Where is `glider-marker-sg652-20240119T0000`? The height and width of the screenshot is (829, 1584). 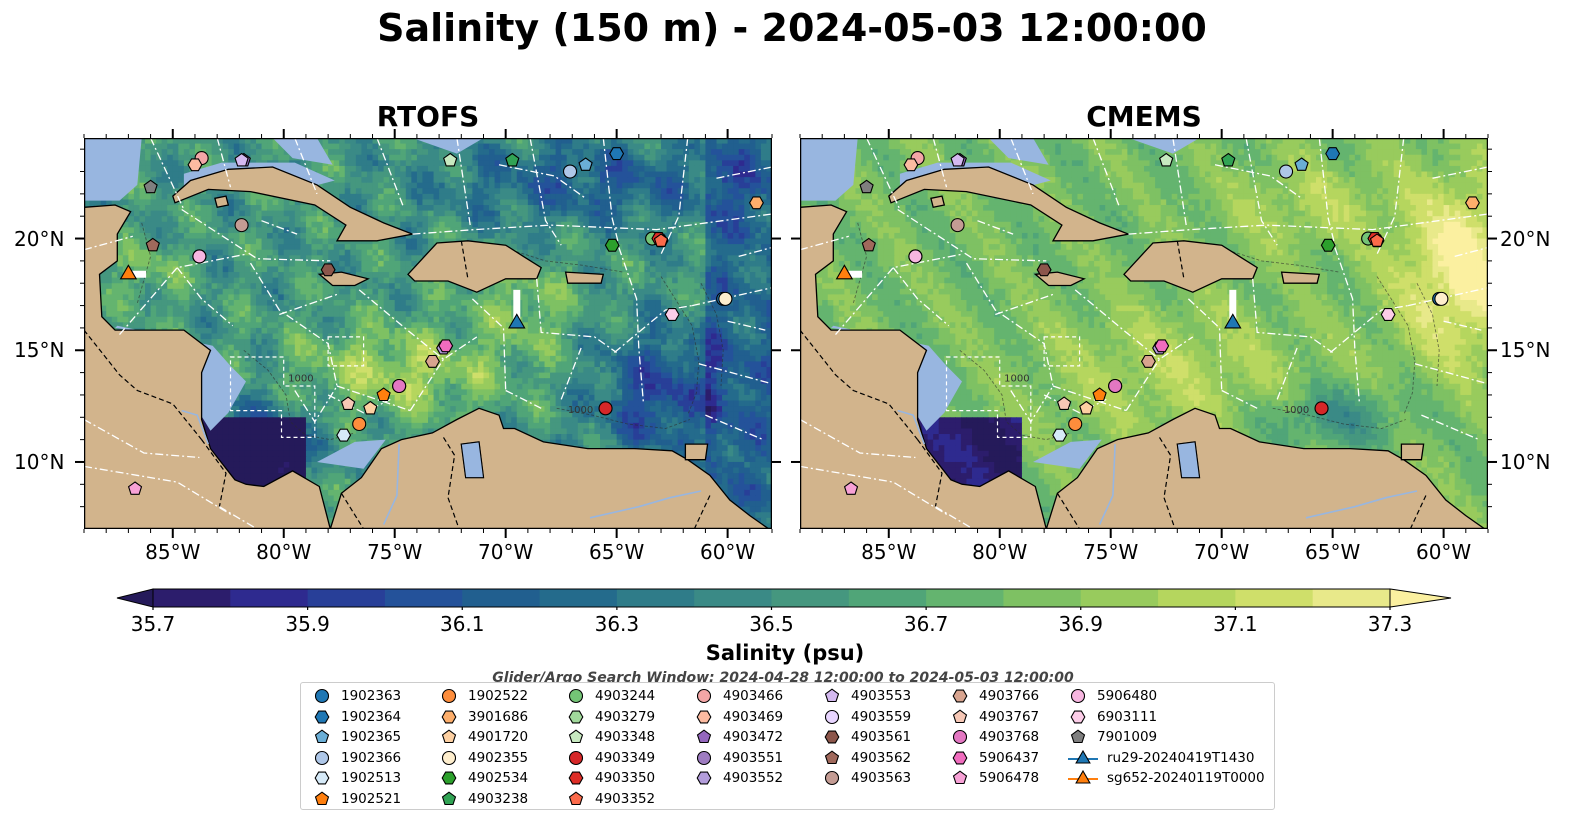 glider-marker-sg652-20240119T0000 is located at coordinates (844, 272).